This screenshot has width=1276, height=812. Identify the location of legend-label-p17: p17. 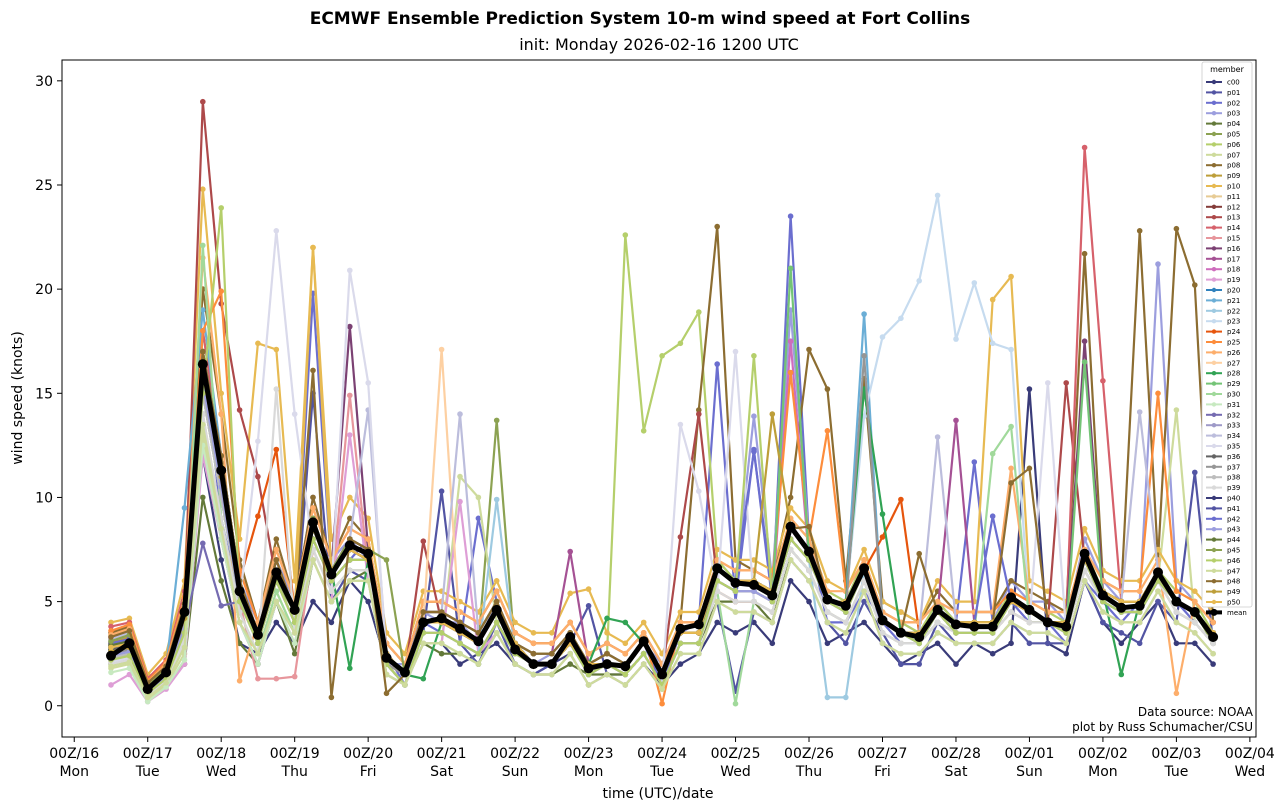
(1233, 259).